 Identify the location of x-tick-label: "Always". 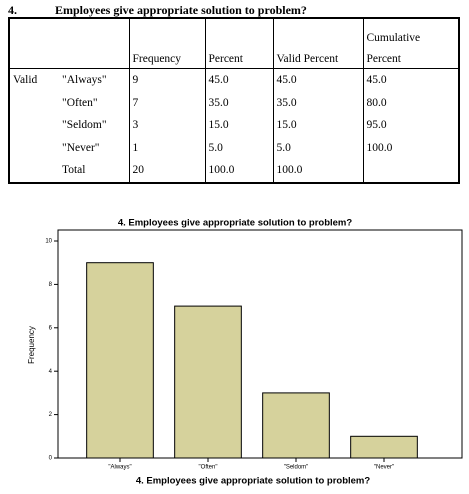
(119, 468).